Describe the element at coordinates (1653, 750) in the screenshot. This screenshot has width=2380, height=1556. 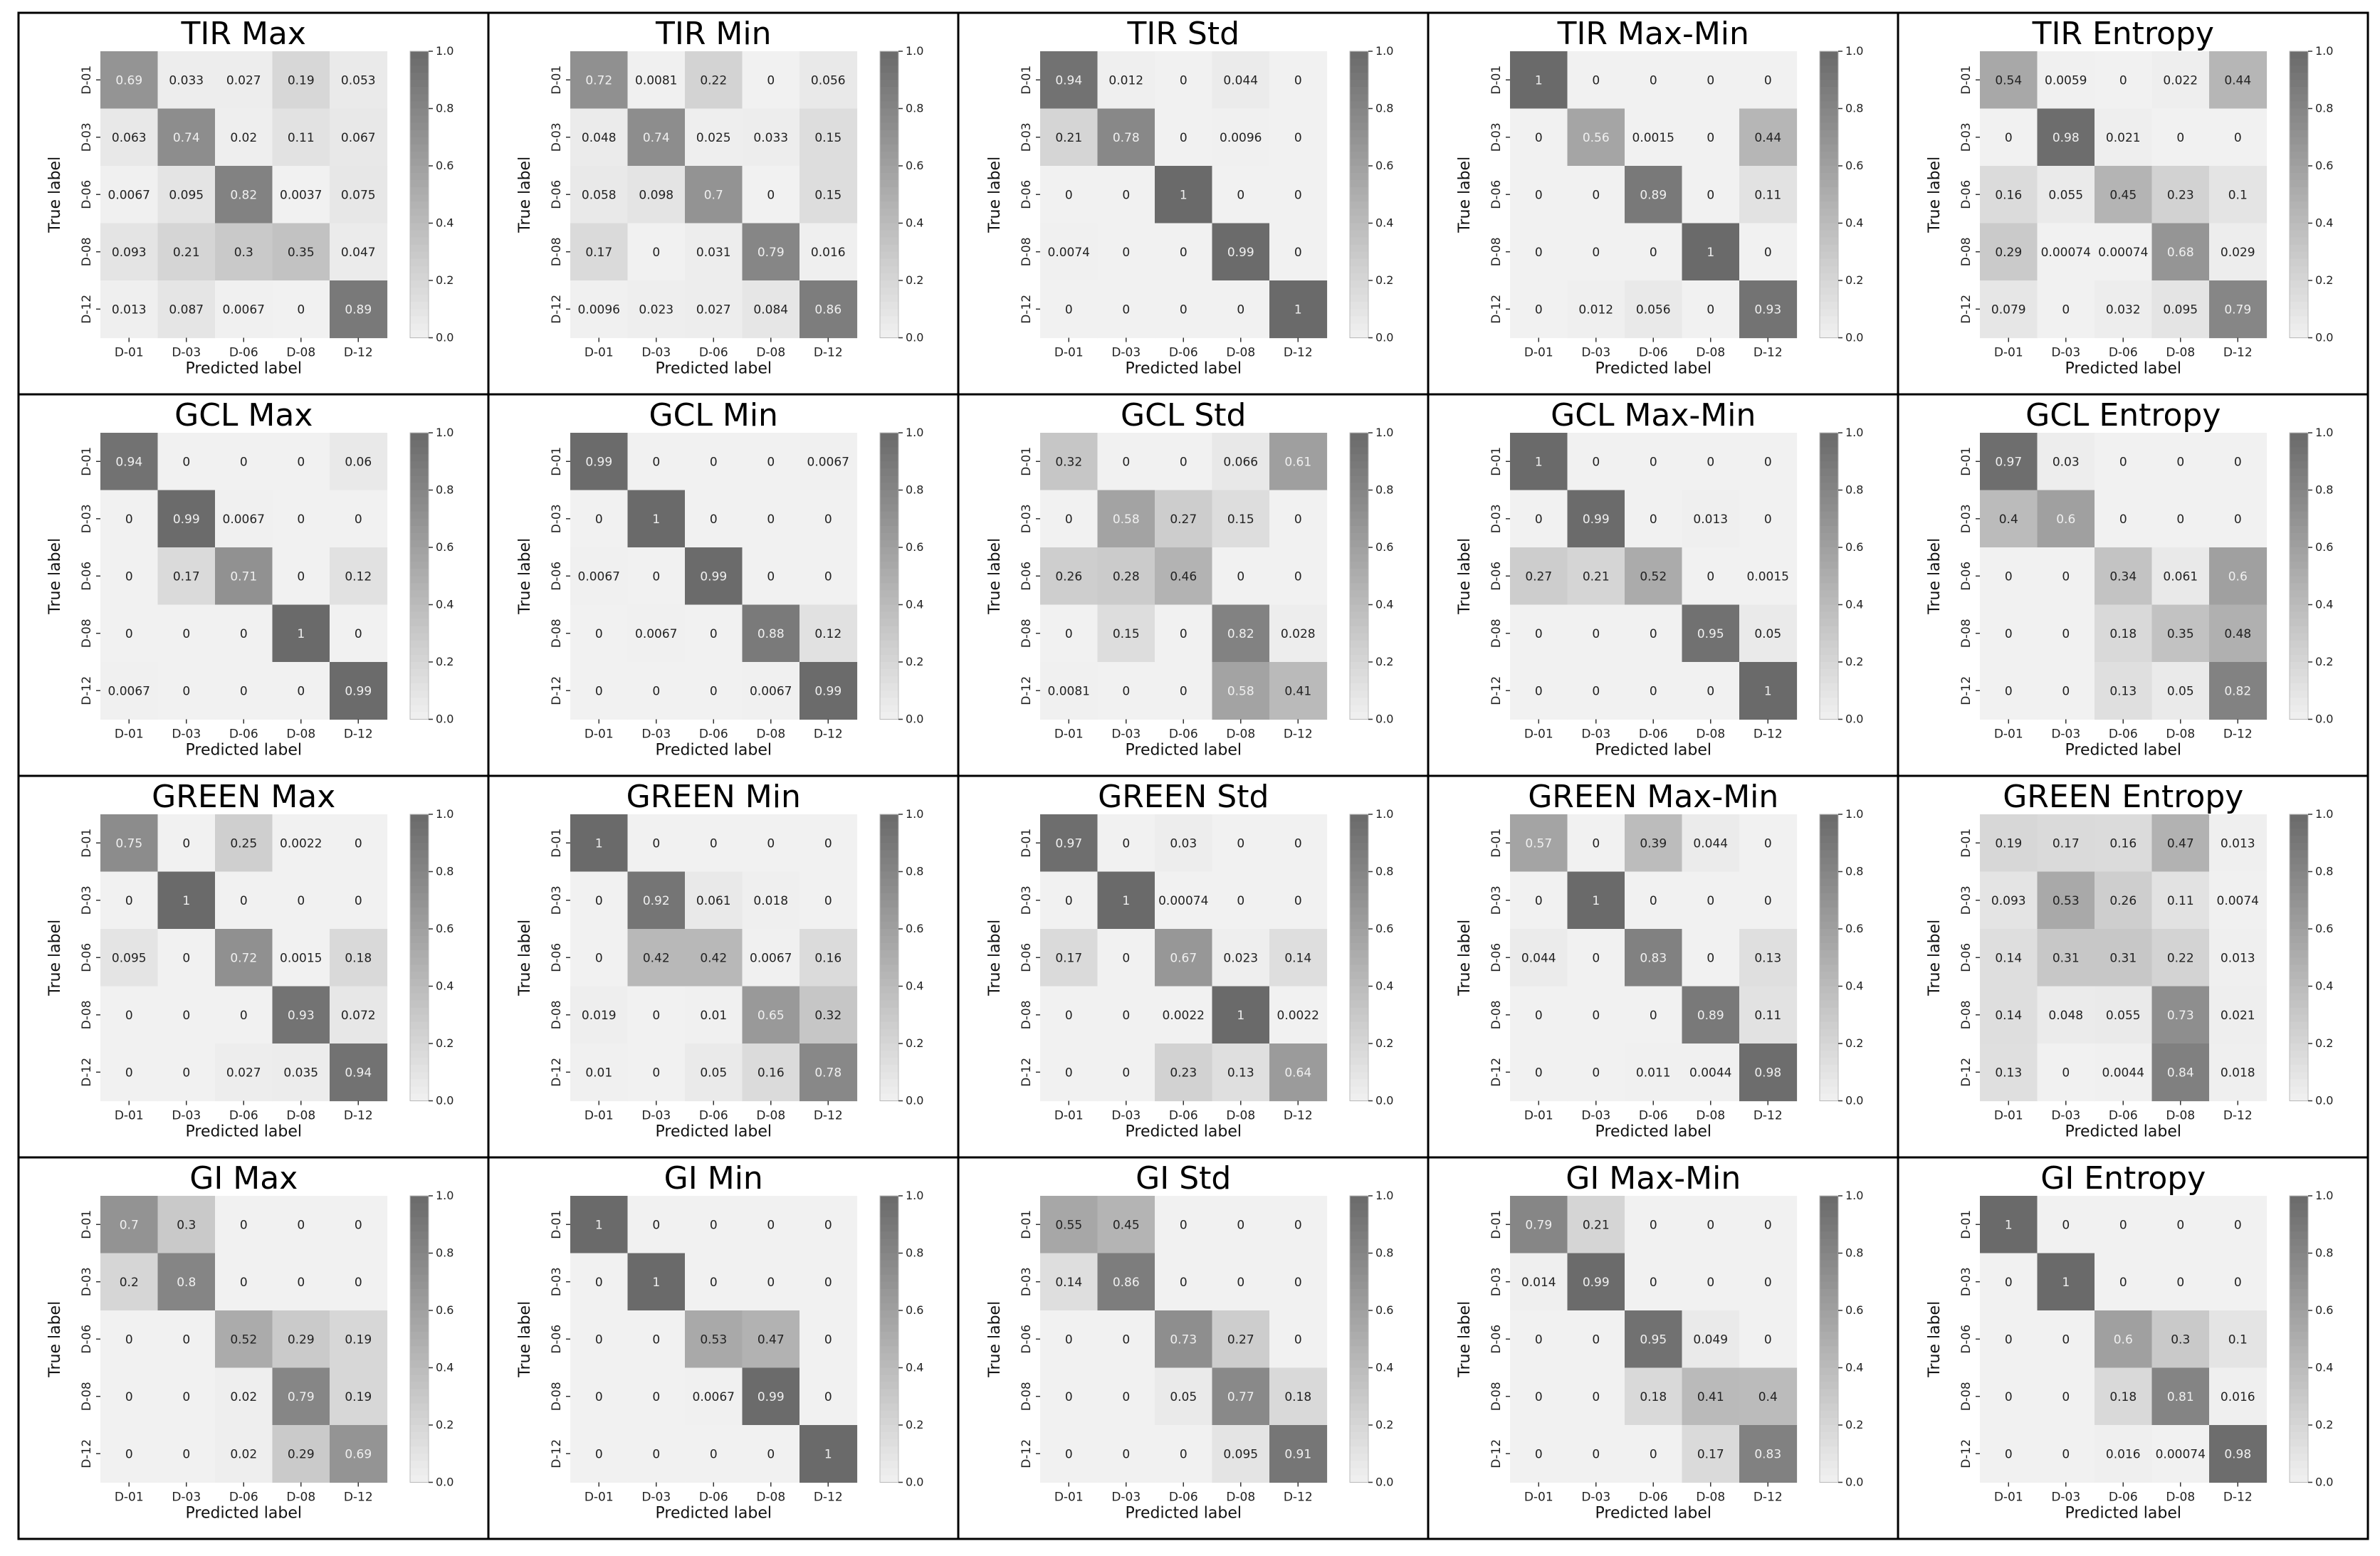
I see `x-axis-label: Predicted label` at that location.